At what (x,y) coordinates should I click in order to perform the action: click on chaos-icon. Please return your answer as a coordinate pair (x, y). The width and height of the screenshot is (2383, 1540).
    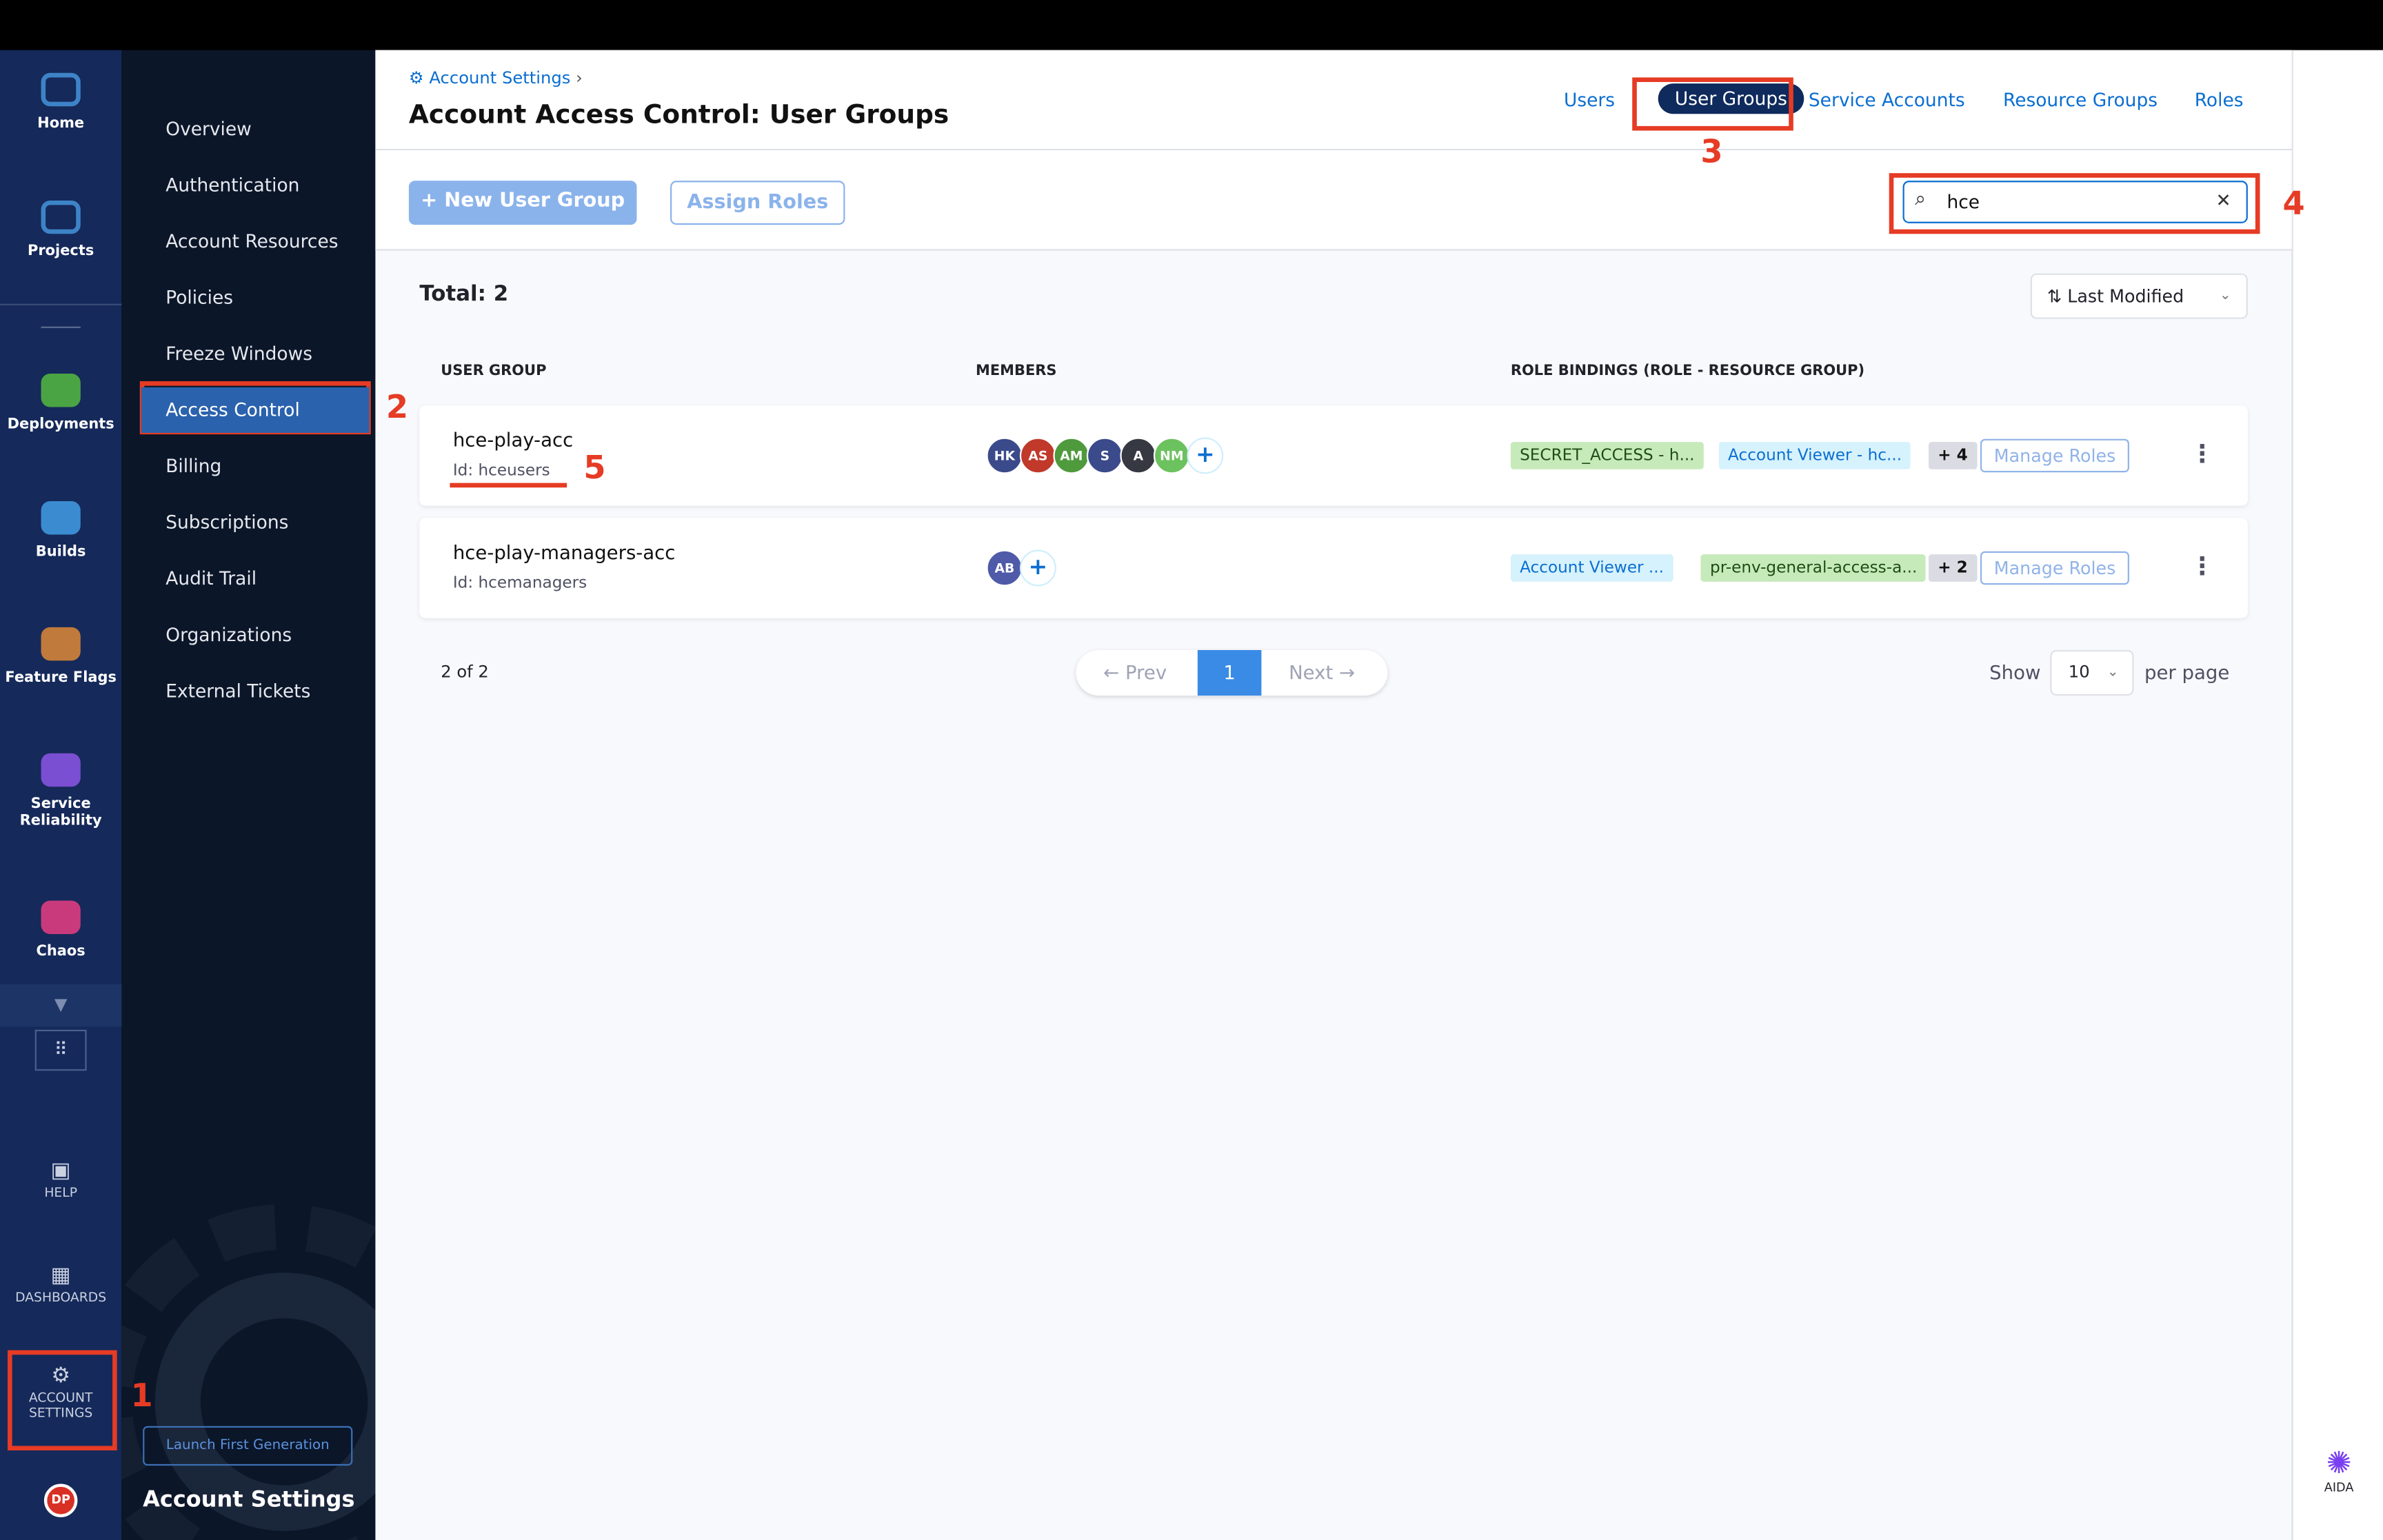
    Looking at the image, I should click on (61, 917).